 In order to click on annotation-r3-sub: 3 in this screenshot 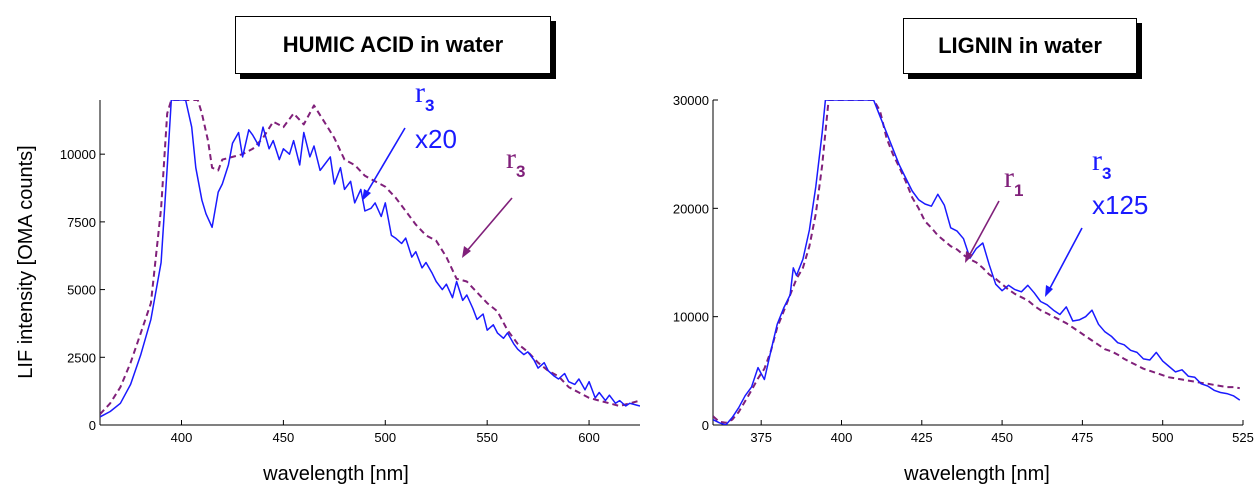, I will do `click(520, 171)`.